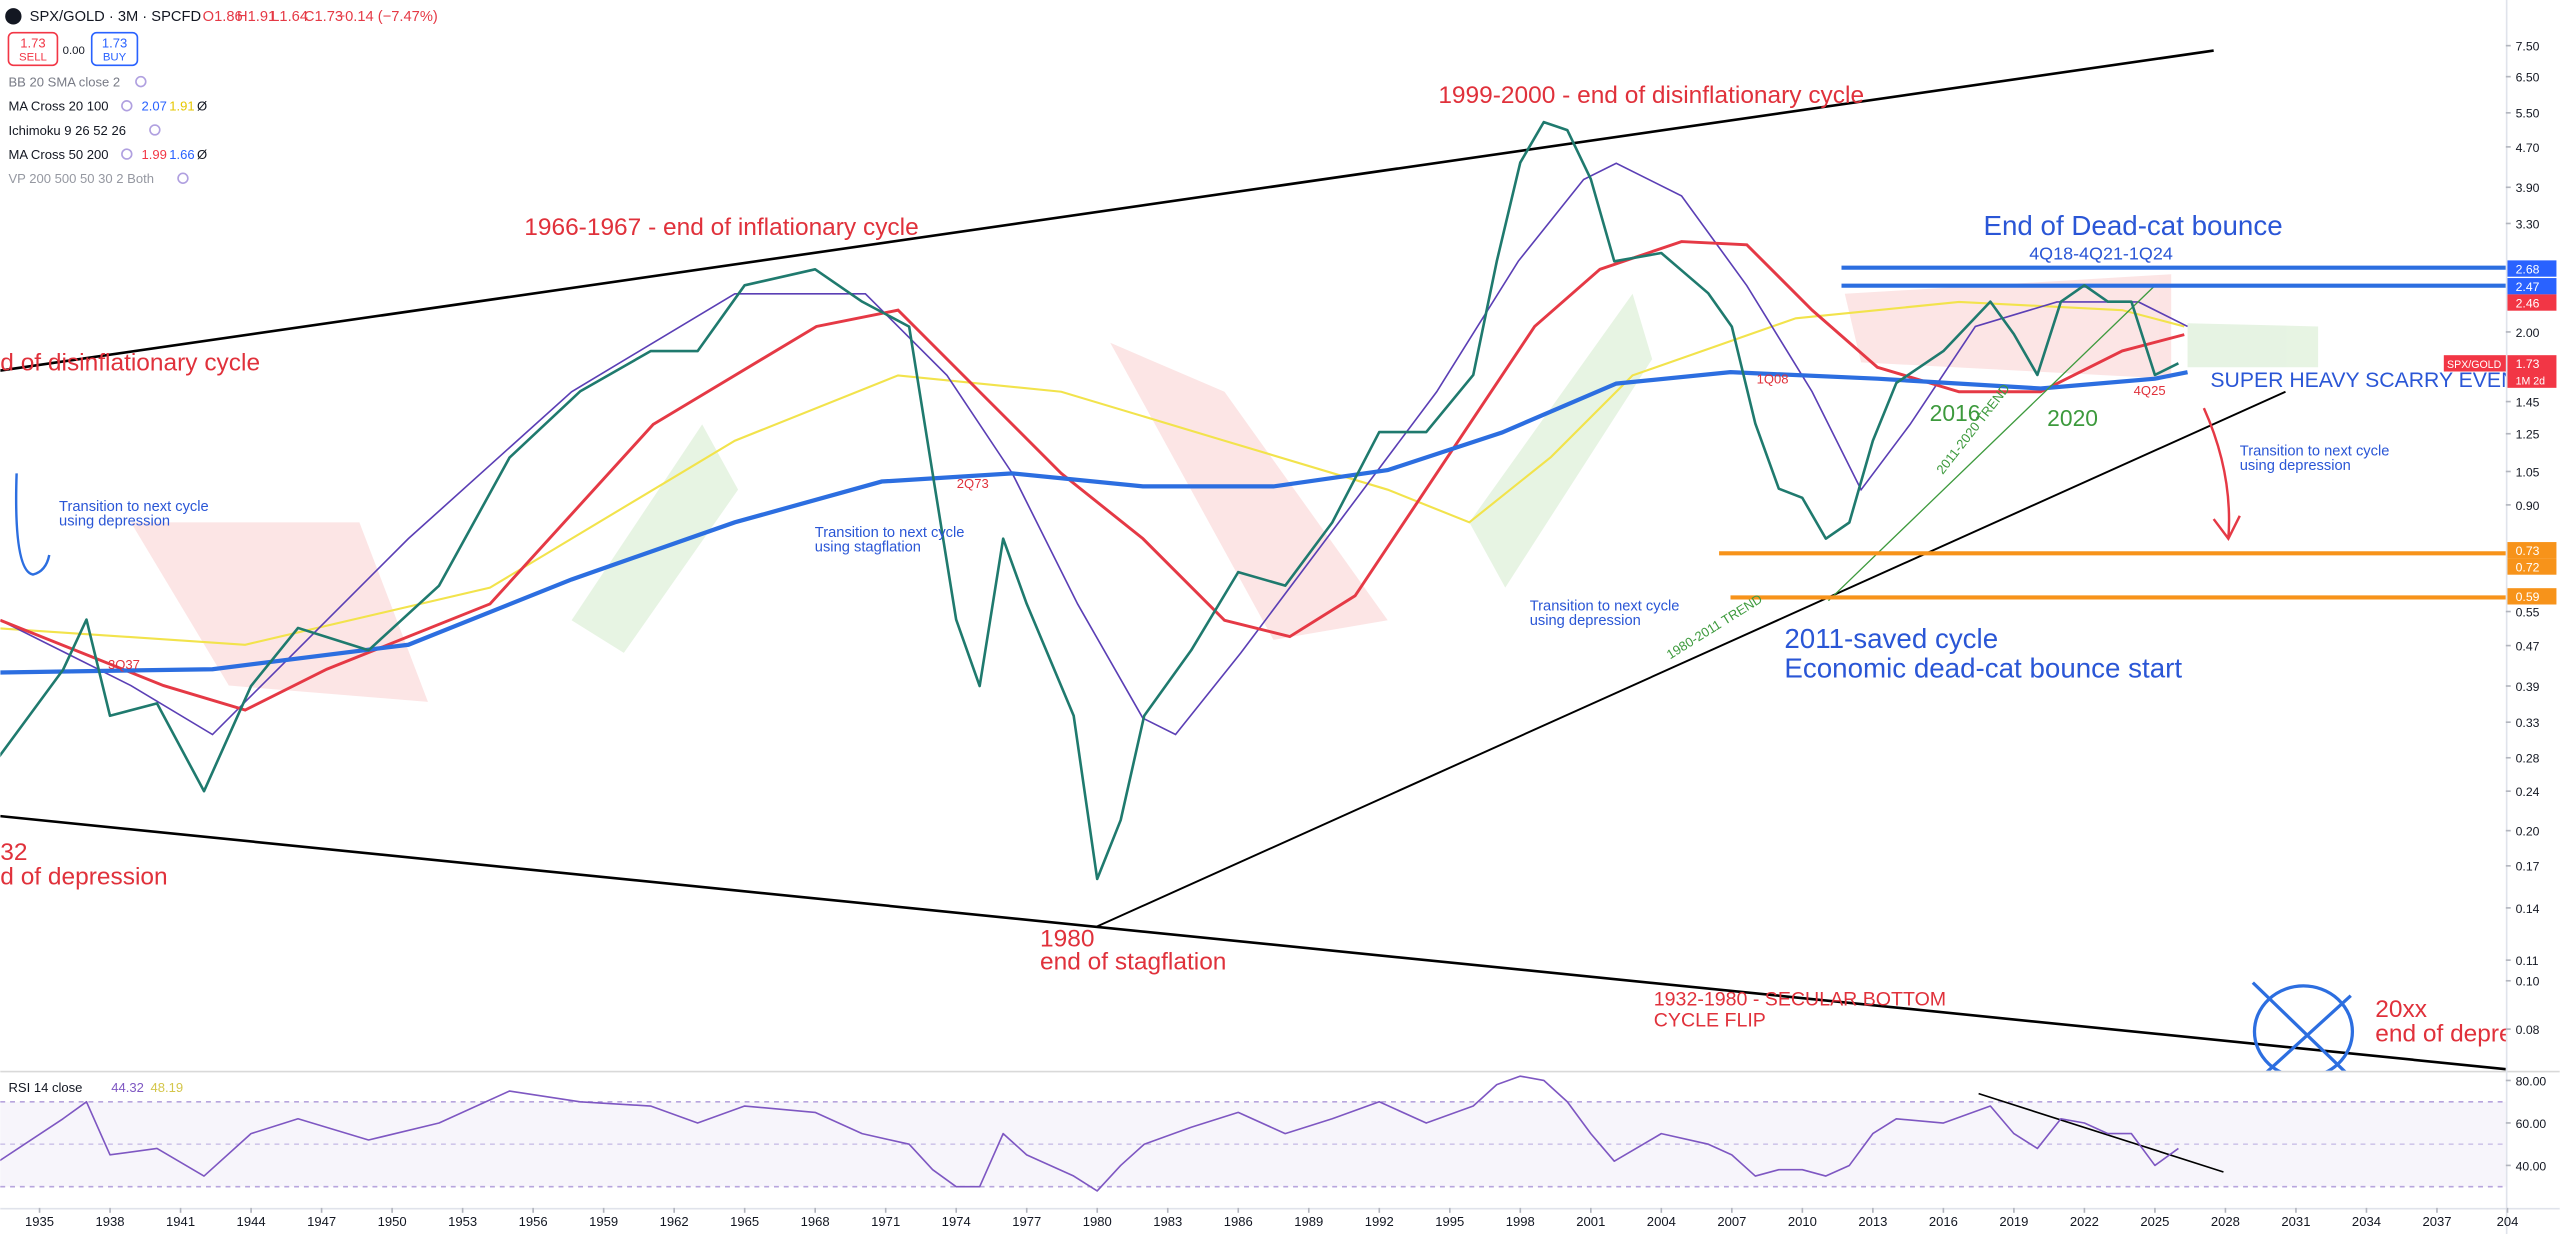 The image size is (2560, 1234). Describe the element at coordinates (1520, 1221) in the screenshot. I see `x-tick-label: 1998` at that location.